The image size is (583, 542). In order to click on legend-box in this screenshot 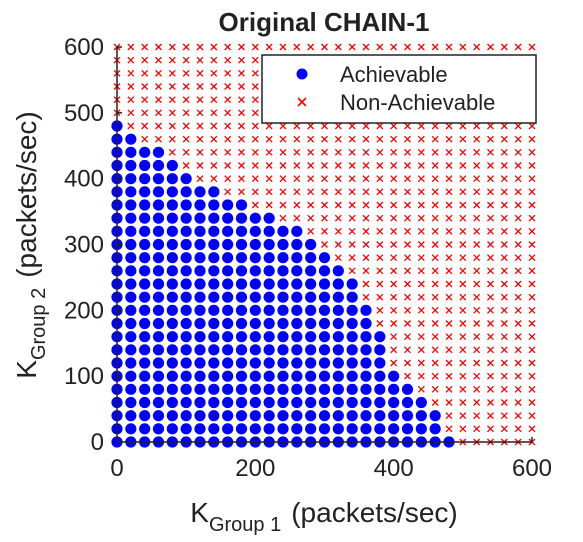, I will do `click(399, 89)`.